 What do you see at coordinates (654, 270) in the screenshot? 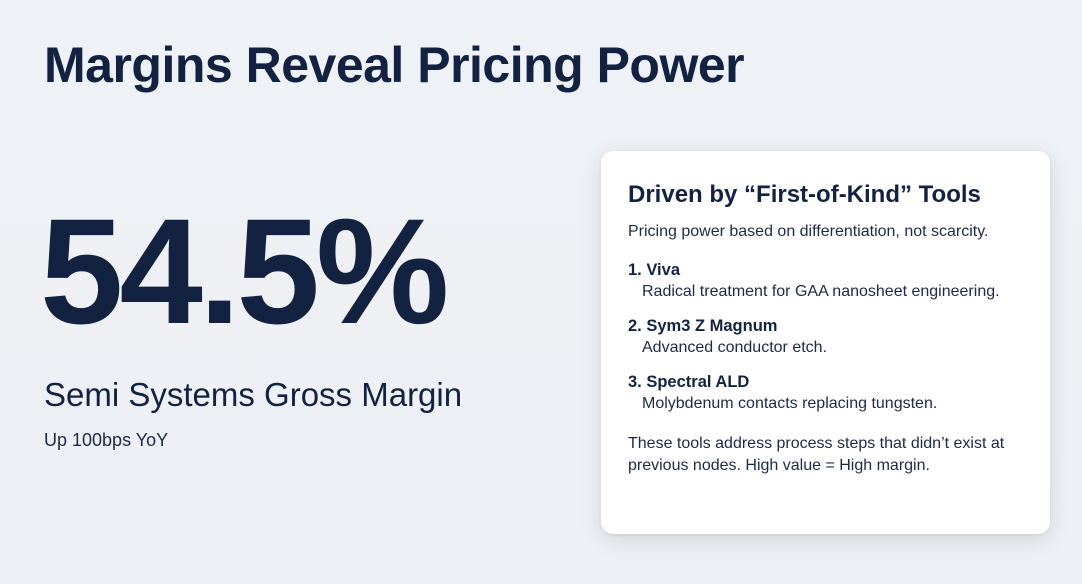
I see `tool-name: 1. Viva` at bounding box center [654, 270].